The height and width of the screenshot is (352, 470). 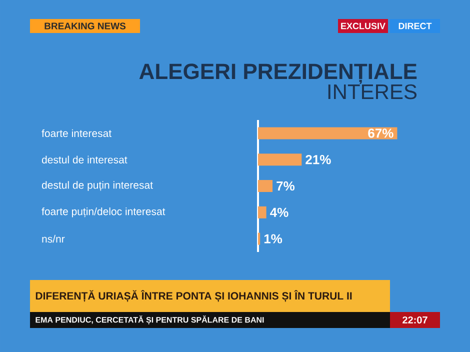 I want to click on y-tick-label: foarte interesat, so click(x=77, y=133).